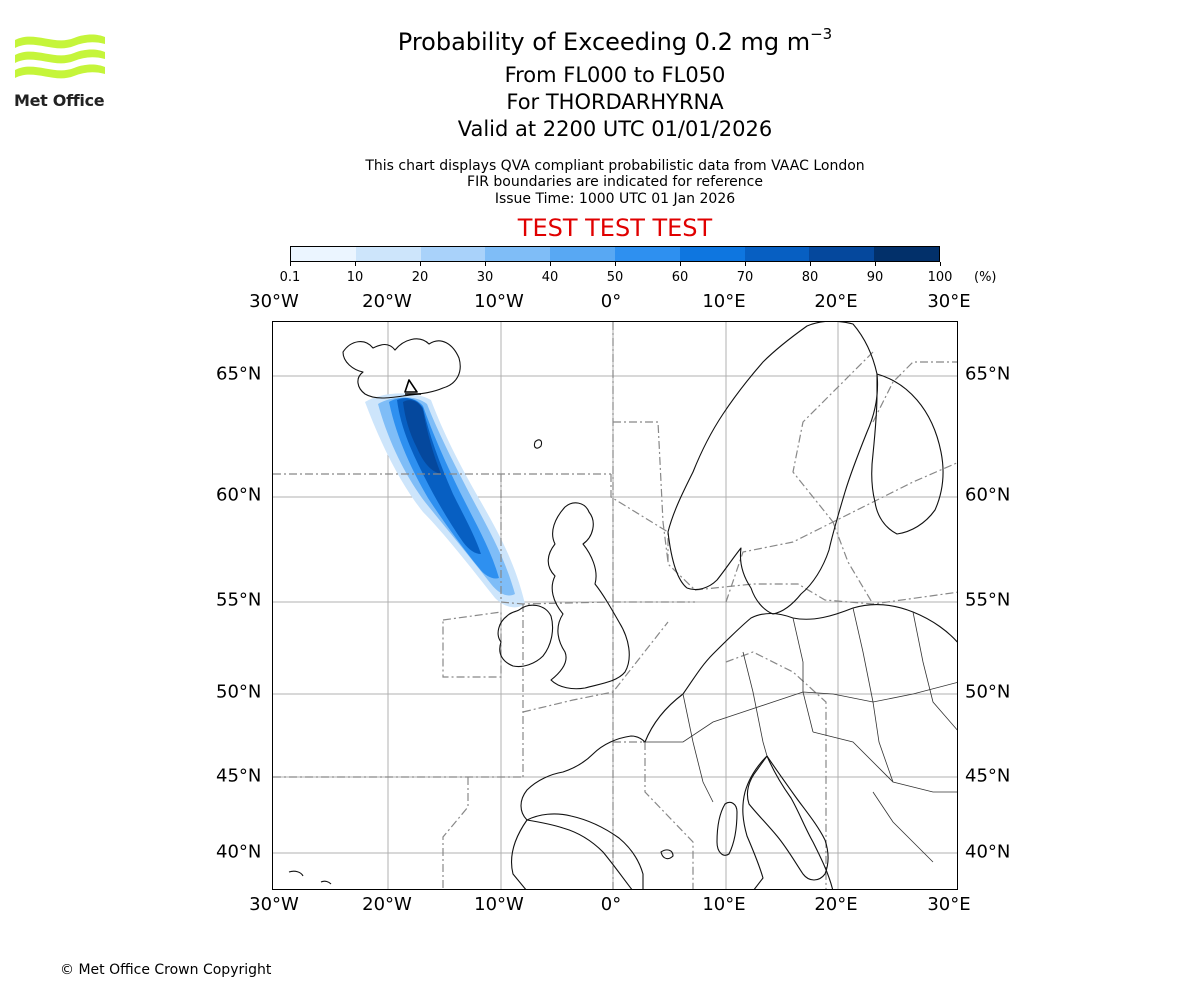 Image resolution: width=1200 pixels, height=1000 pixels. I want to click on colorbar-tick-label: 80, so click(810, 277).